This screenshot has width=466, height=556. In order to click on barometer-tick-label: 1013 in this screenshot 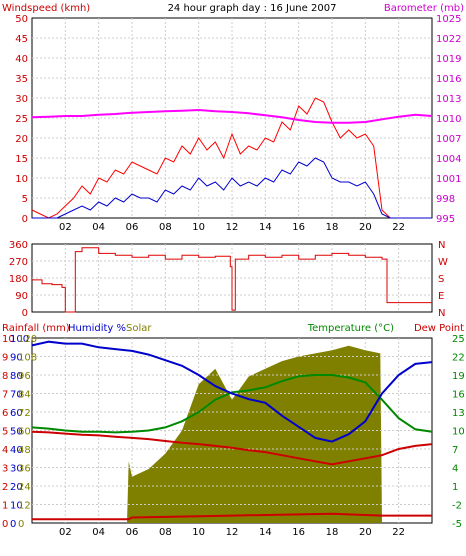, I will do `click(448, 99)`.